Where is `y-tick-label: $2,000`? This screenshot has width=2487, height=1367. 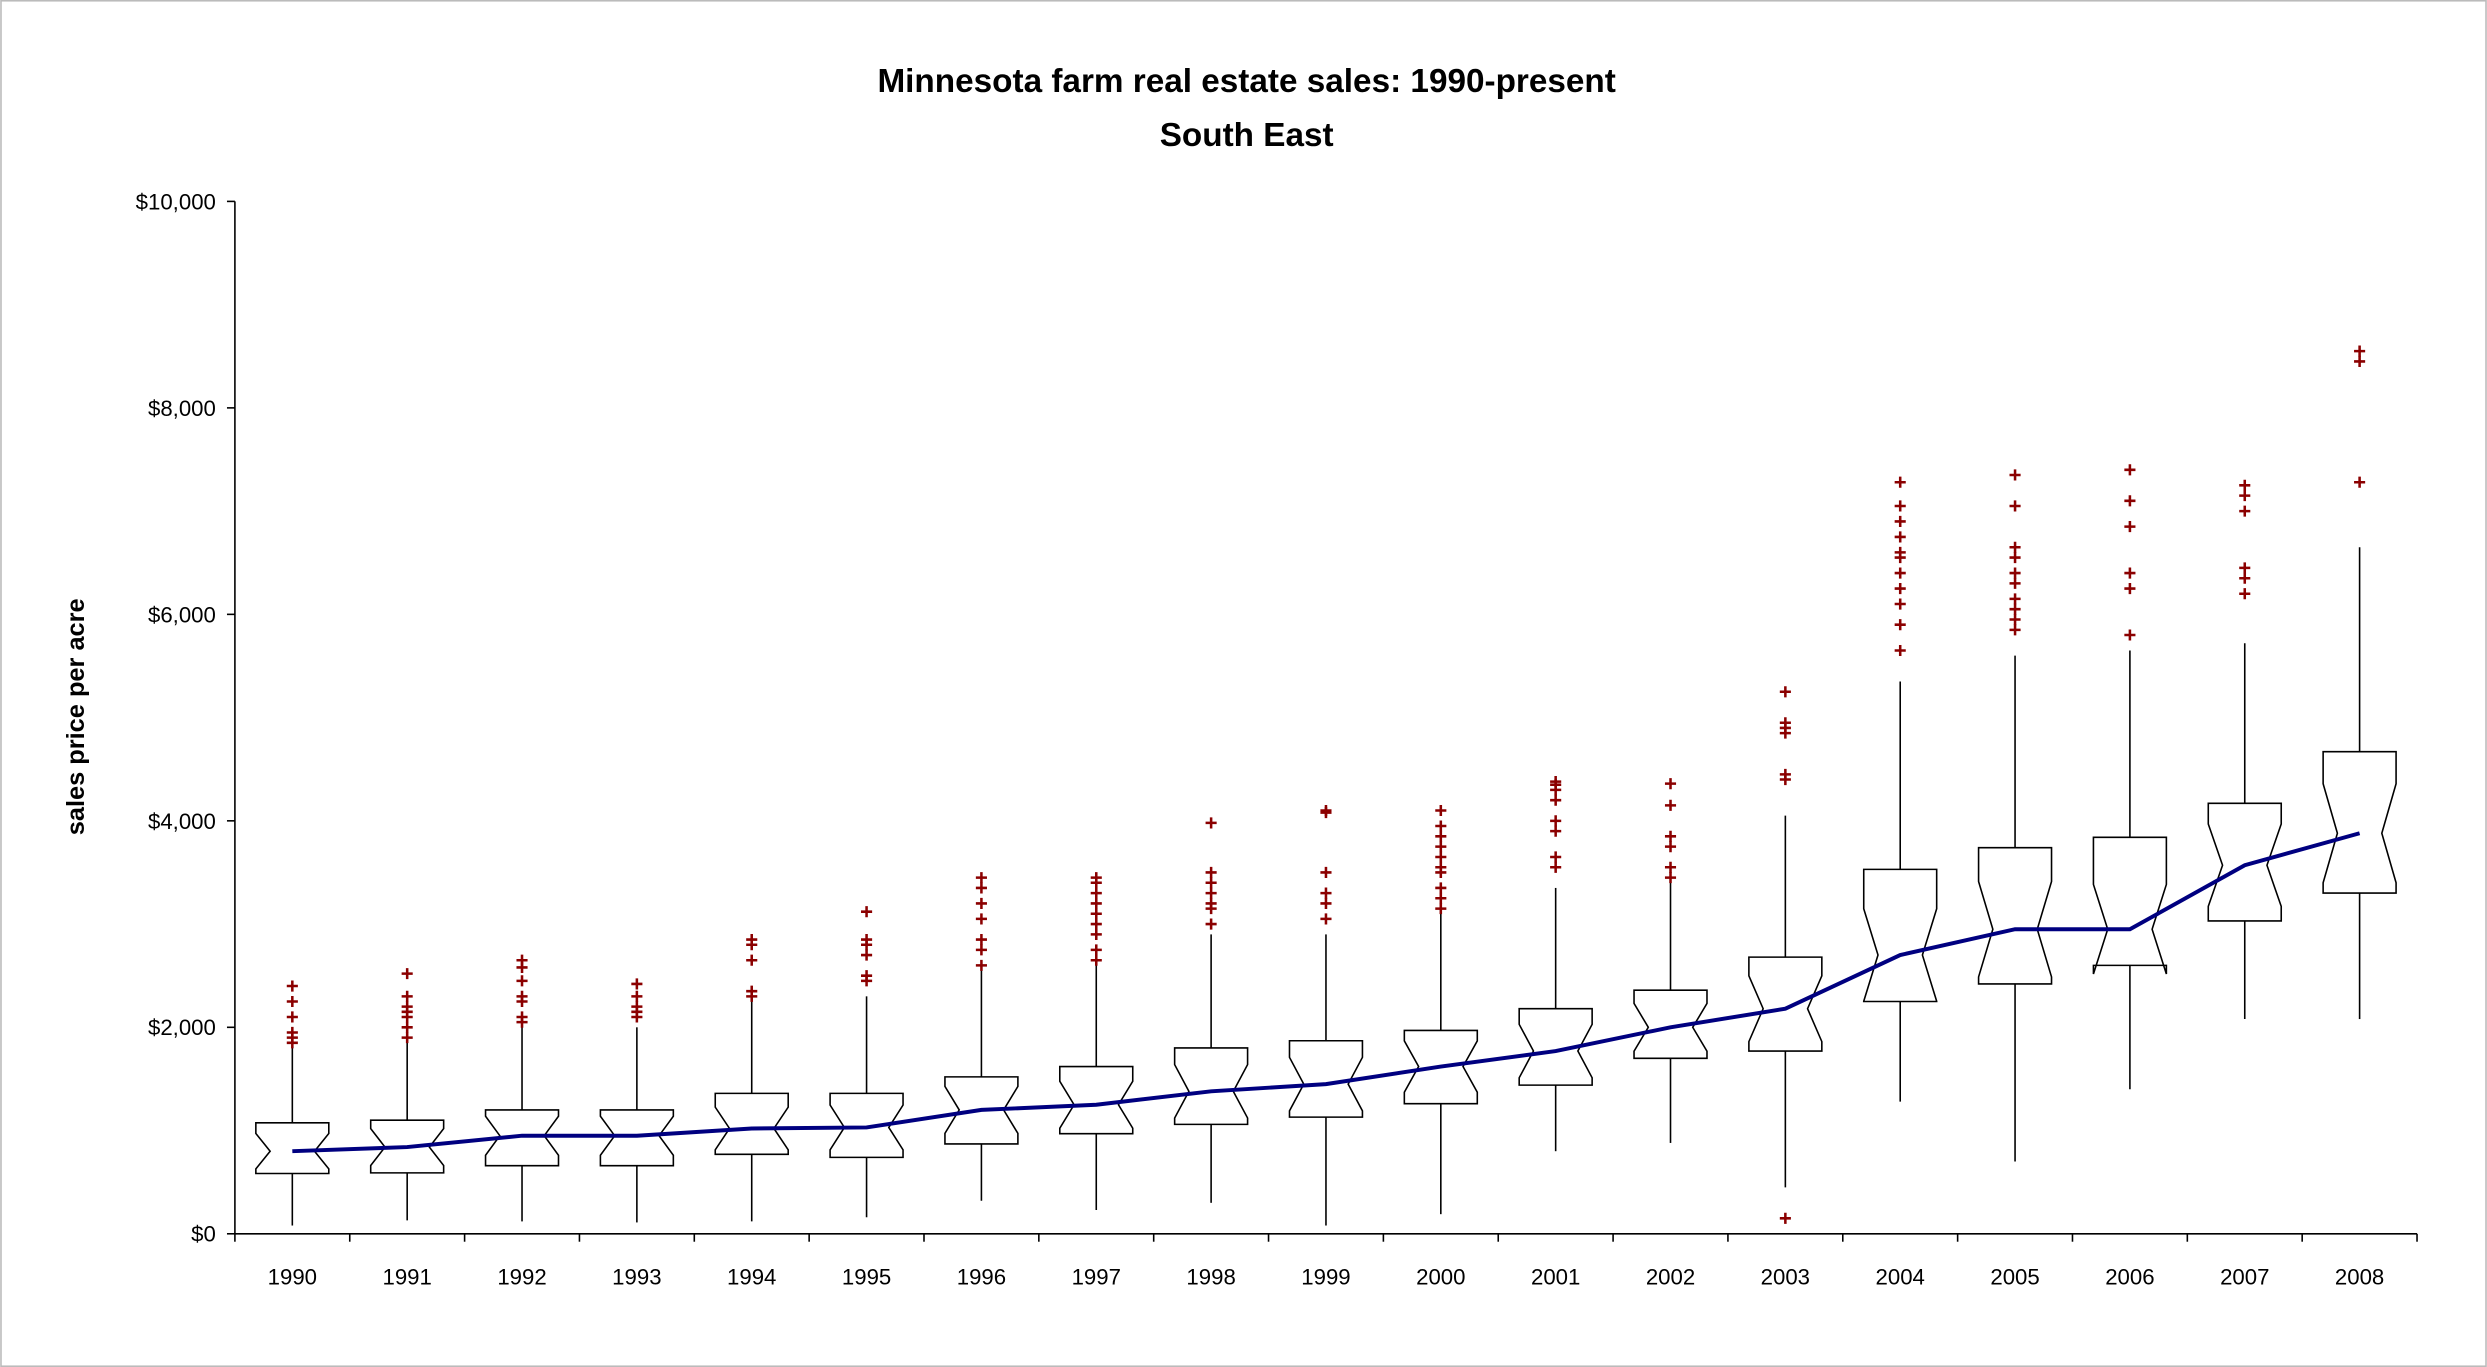
y-tick-label: $2,000 is located at coordinates (182, 1027).